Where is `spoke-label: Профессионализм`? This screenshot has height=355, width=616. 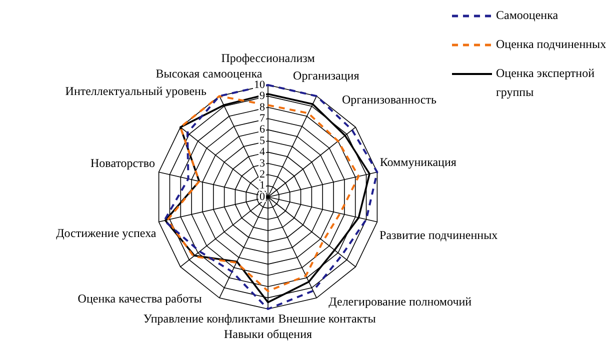
spoke-label: Профессионализм is located at coordinates (268, 58).